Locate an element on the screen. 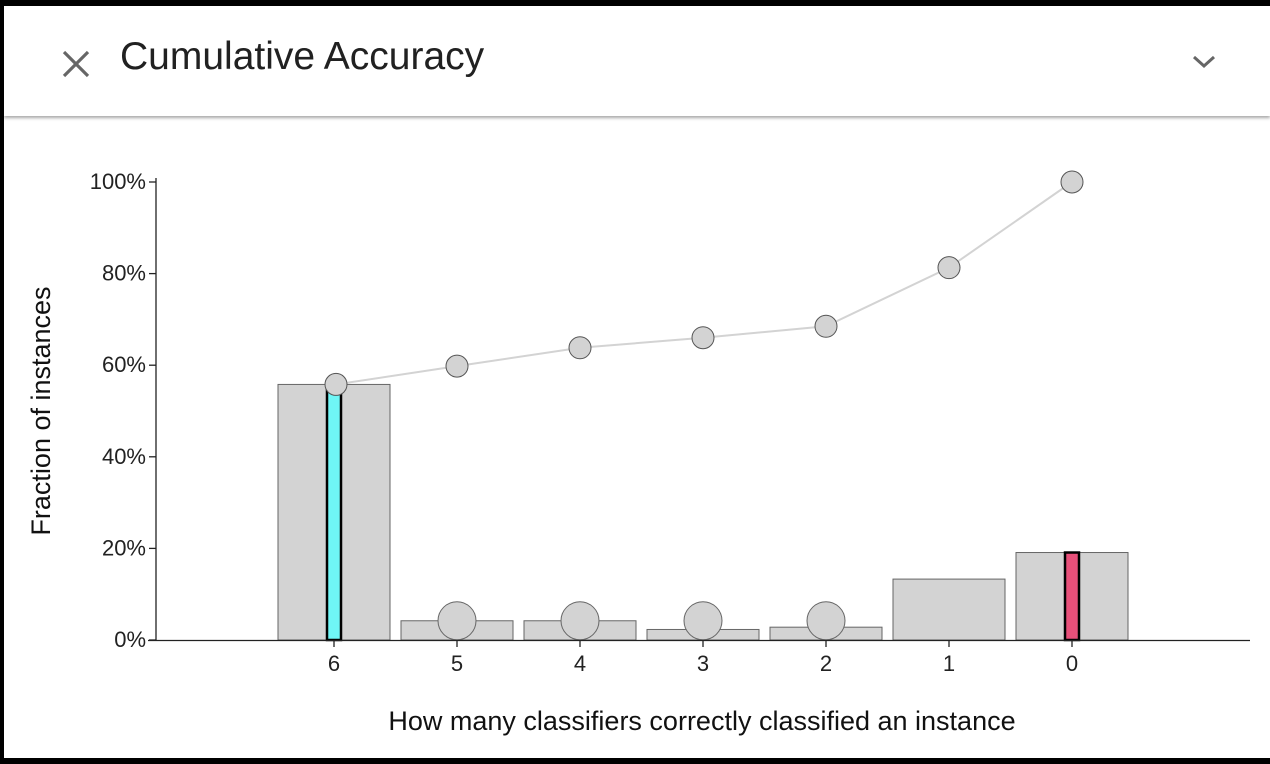 This screenshot has width=1270, height=764. expand-button is located at coordinates (1204, 62).